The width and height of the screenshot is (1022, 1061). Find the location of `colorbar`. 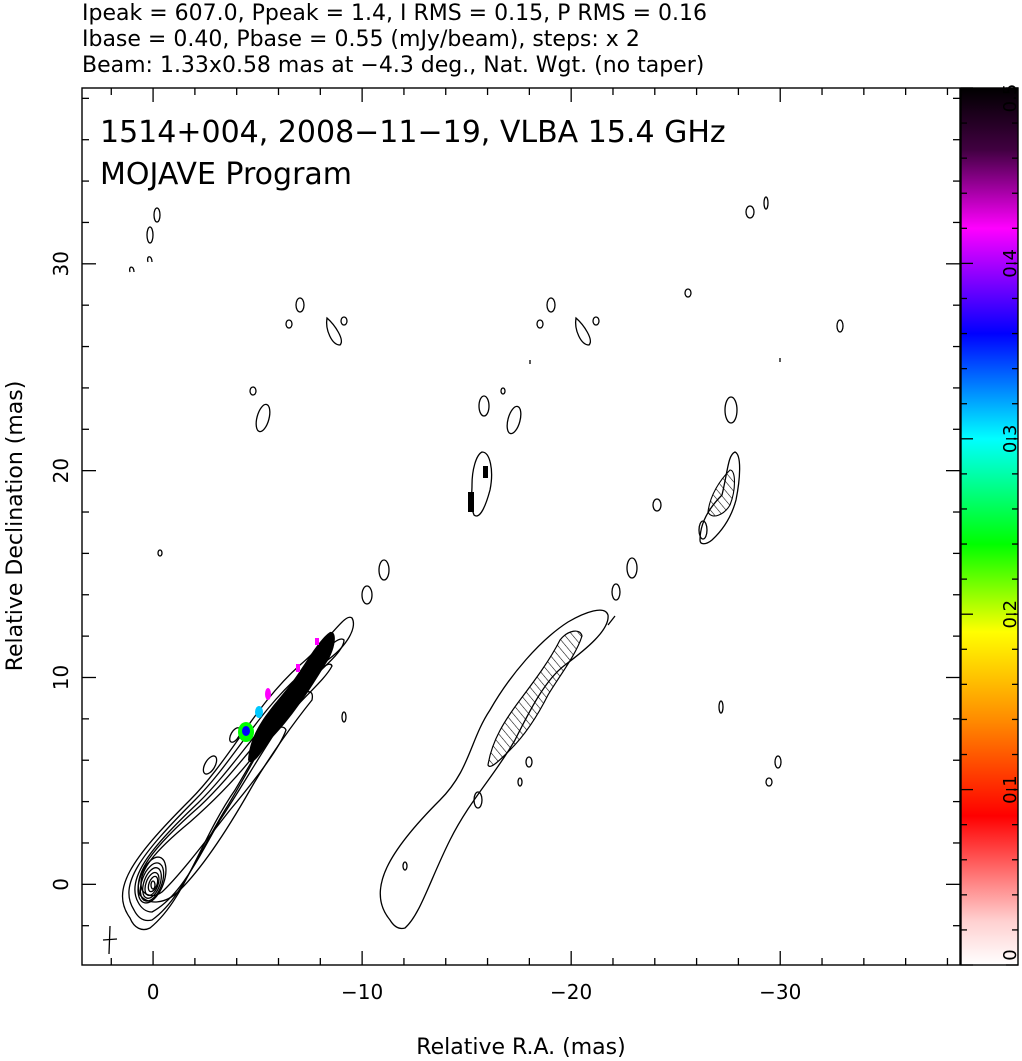

colorbar is located at coordinates (989, 526).